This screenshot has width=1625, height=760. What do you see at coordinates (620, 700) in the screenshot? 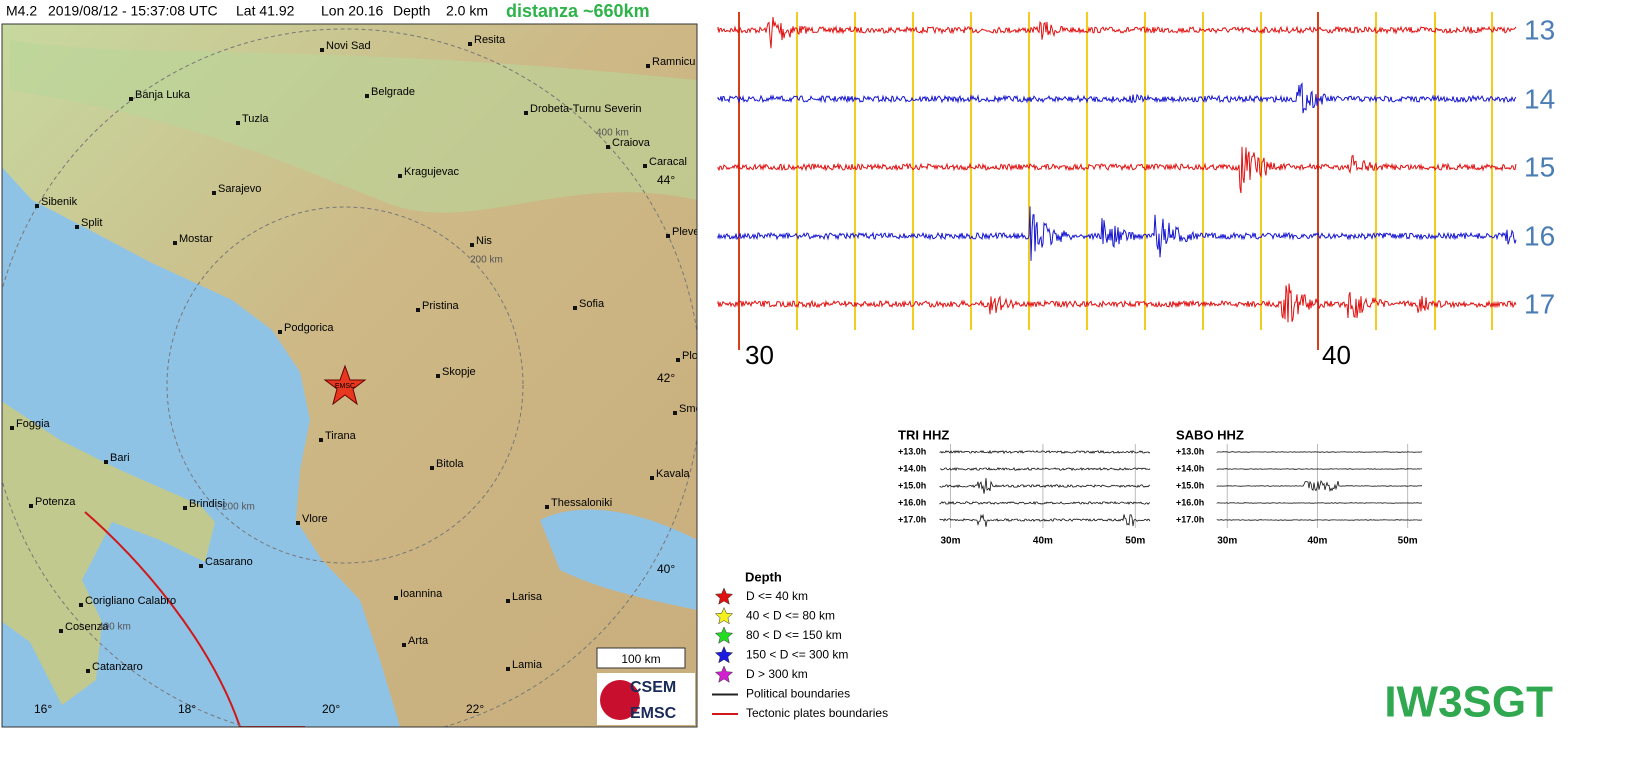
I see `logo-circle` at bounding box center [620, 700].